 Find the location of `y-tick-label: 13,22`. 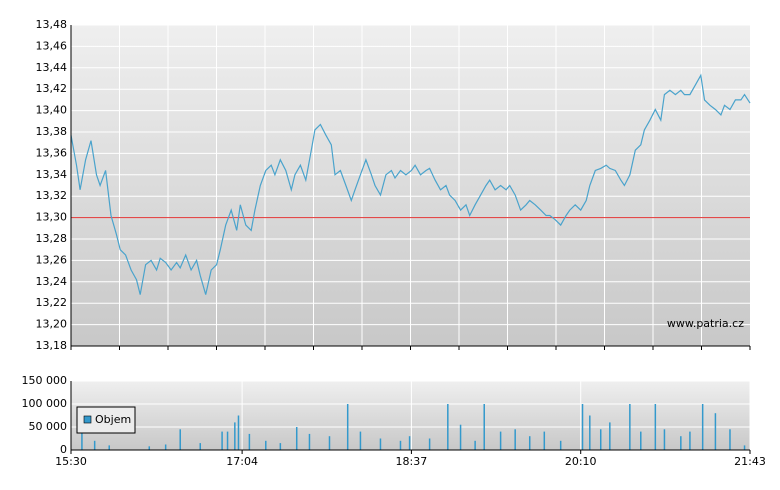

y-tick-label: 13,22 is located at coordinates (52, 302).